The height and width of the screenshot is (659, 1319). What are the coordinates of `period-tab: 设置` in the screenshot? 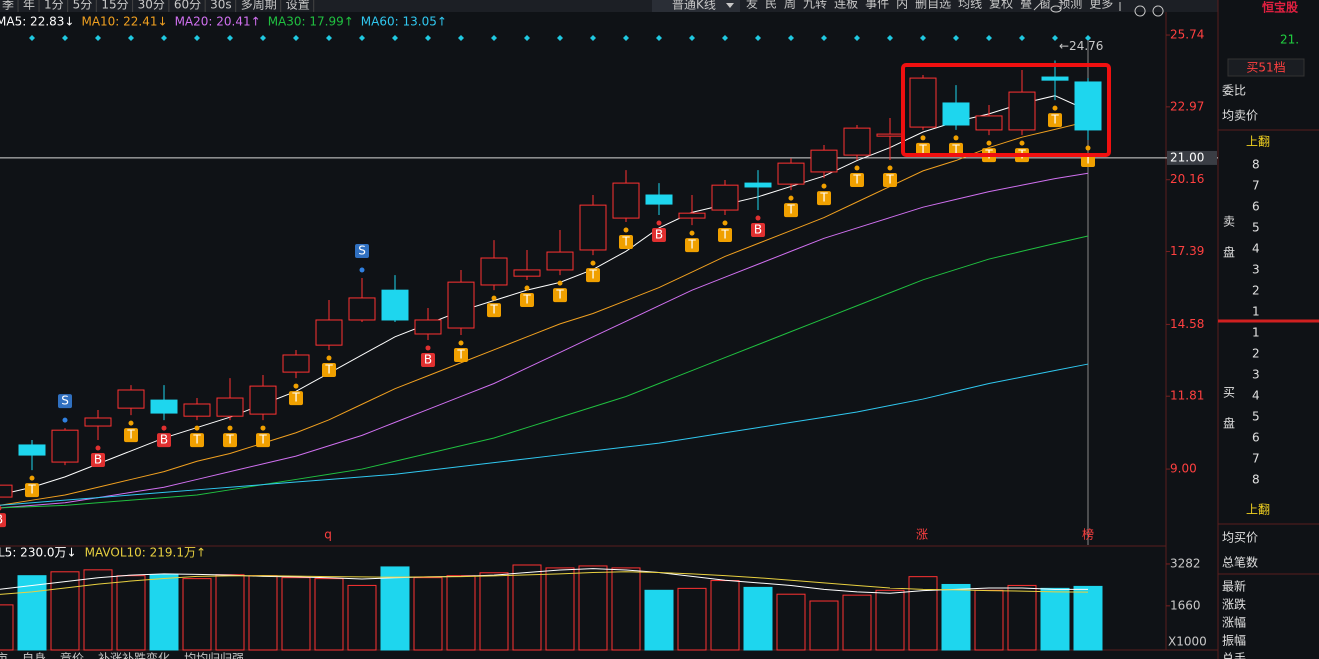 It's located at (298, 6).